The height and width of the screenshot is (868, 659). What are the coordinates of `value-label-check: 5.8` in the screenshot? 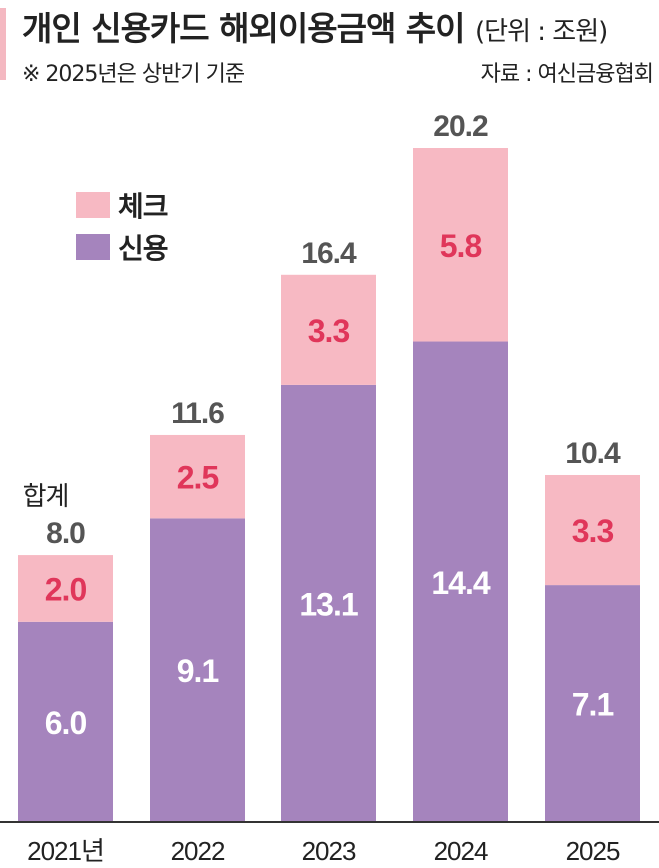 It's located at (461, 246).